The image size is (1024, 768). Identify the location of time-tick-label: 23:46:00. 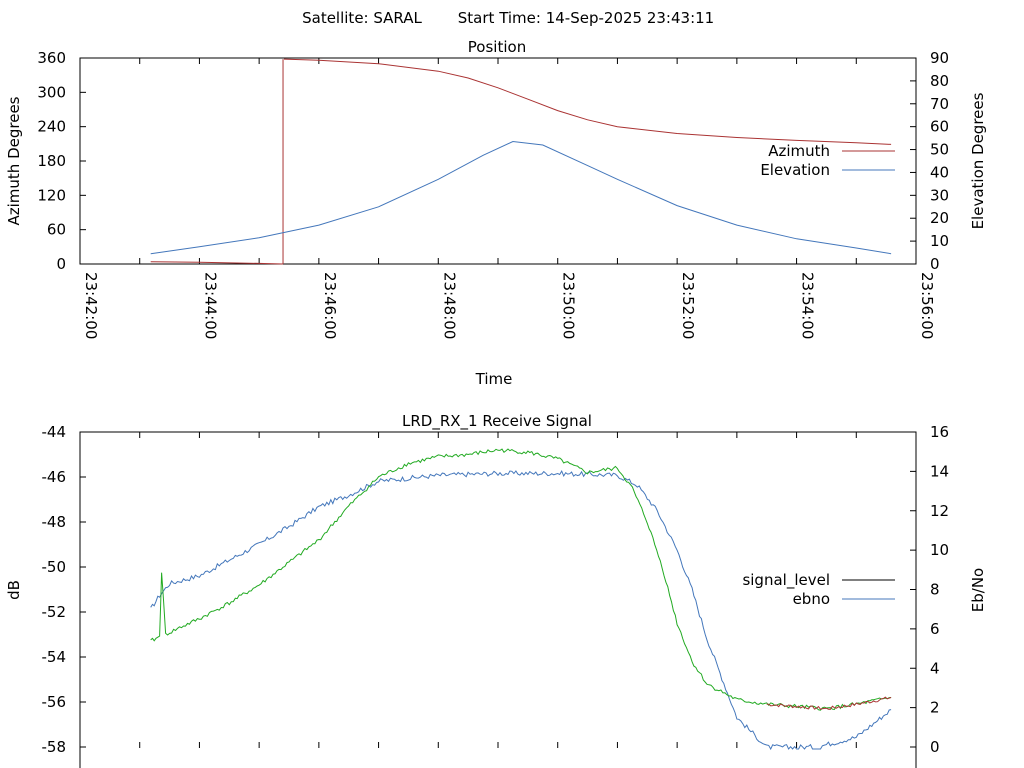
(330, 305).